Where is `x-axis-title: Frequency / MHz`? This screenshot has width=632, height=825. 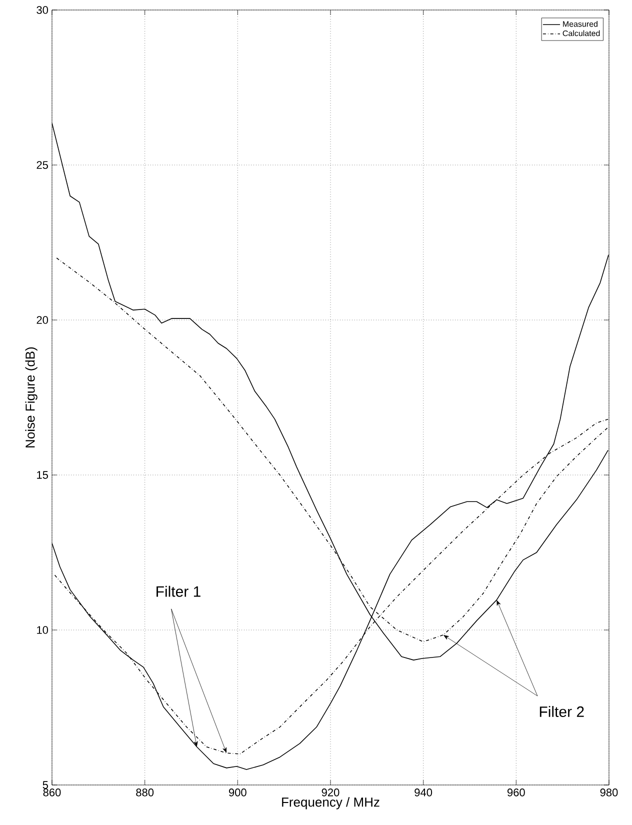 x-axis-title: Frequency / MHz is located at coordinates (331, 803).